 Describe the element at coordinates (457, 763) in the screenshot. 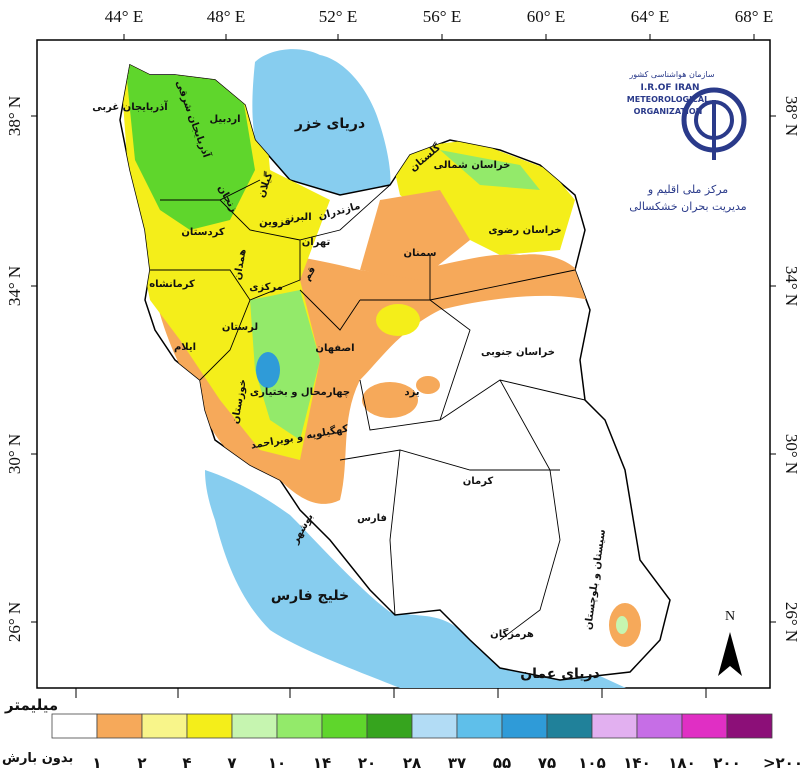

I see `legend-label: ۳۷` at that location.